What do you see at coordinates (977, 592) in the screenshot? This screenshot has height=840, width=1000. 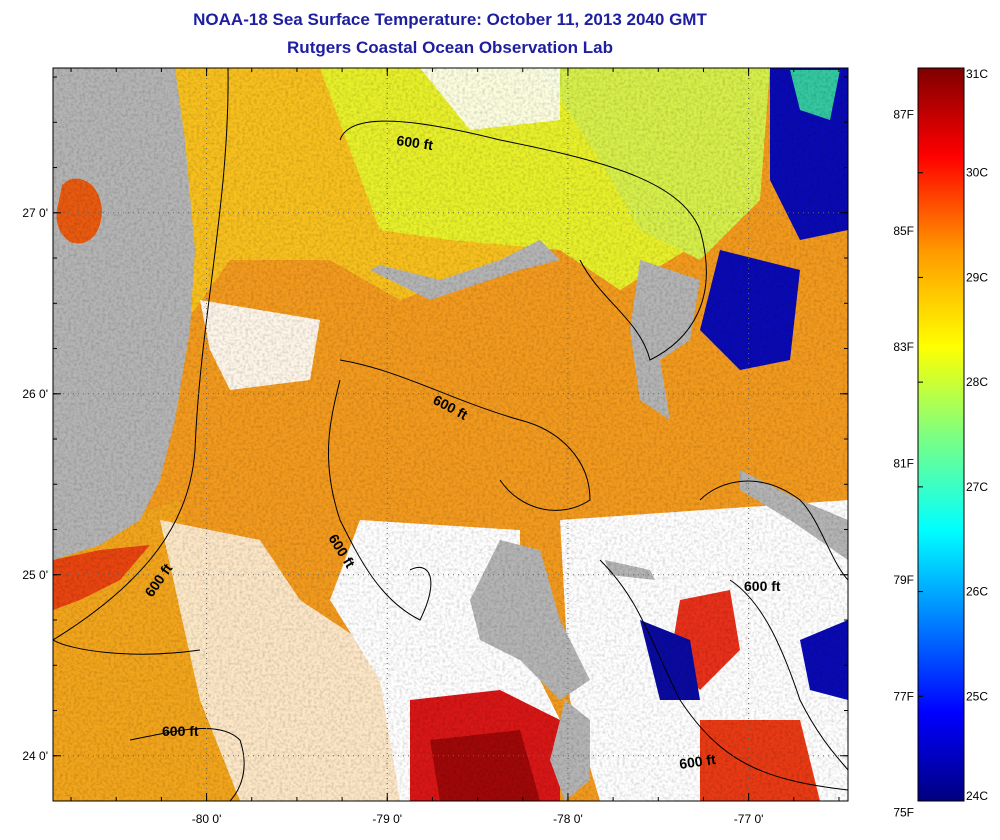 I see `colorbar-celsius-label: 26C` at bounding box center [977, 592].